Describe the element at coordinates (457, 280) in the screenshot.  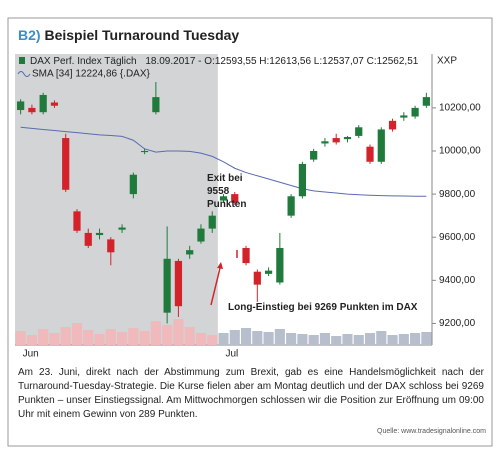
I see `y-tick-label: 9400,00` at that location.